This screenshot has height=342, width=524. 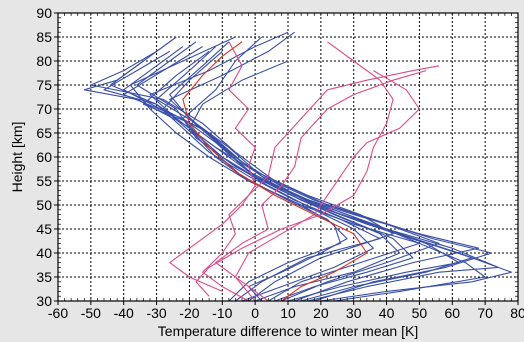 I want to click on y-tick-label: 85, so click(x=44, y=37).